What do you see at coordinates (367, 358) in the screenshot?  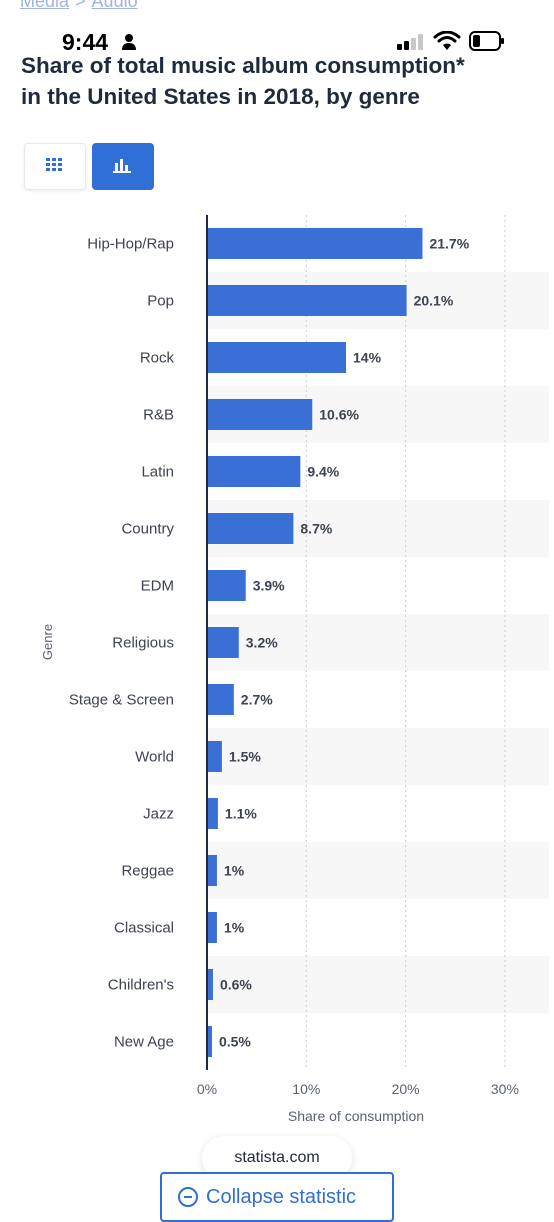 I see `value-label: 14%` at bounding box center [367, 358].